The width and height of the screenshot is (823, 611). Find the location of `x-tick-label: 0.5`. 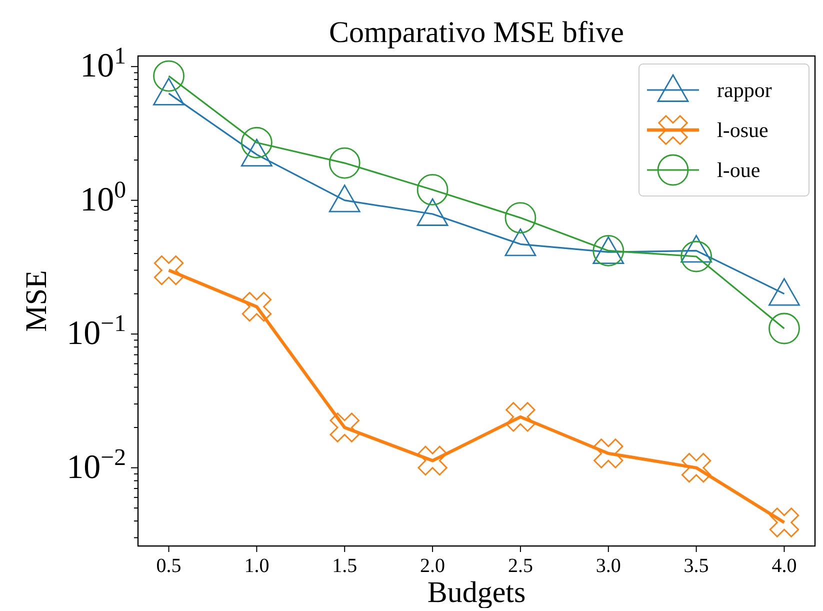

x-tick-label: 0.5 is located at coordinates (169, 566).